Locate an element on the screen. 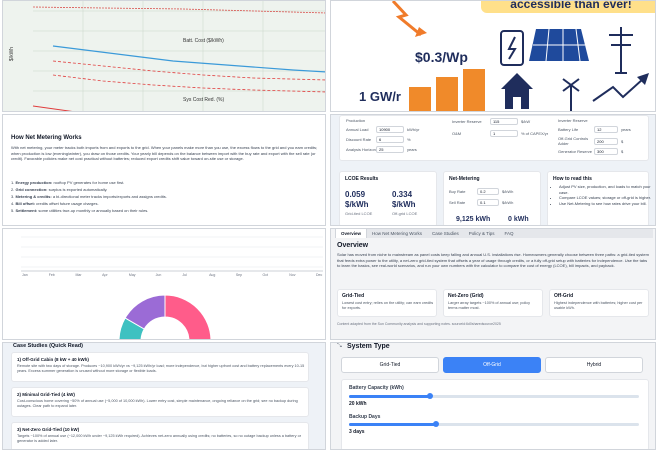 This screenshot has width=656, height=450. field-battery-life: Battery Life 12 years is located at coordinates (594, 129).